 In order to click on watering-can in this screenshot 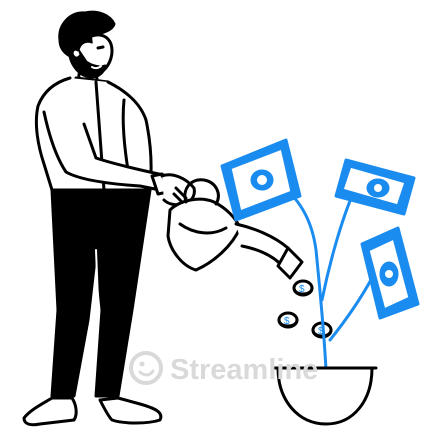, I will do `click(235, 229)`.